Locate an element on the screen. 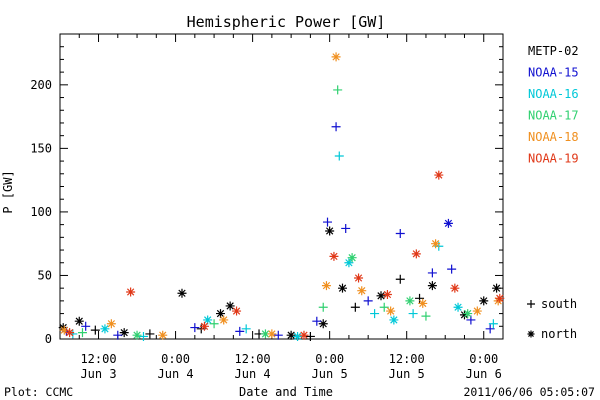  y-axis-label-group: P [GW] is located at coordinates (8, 191).